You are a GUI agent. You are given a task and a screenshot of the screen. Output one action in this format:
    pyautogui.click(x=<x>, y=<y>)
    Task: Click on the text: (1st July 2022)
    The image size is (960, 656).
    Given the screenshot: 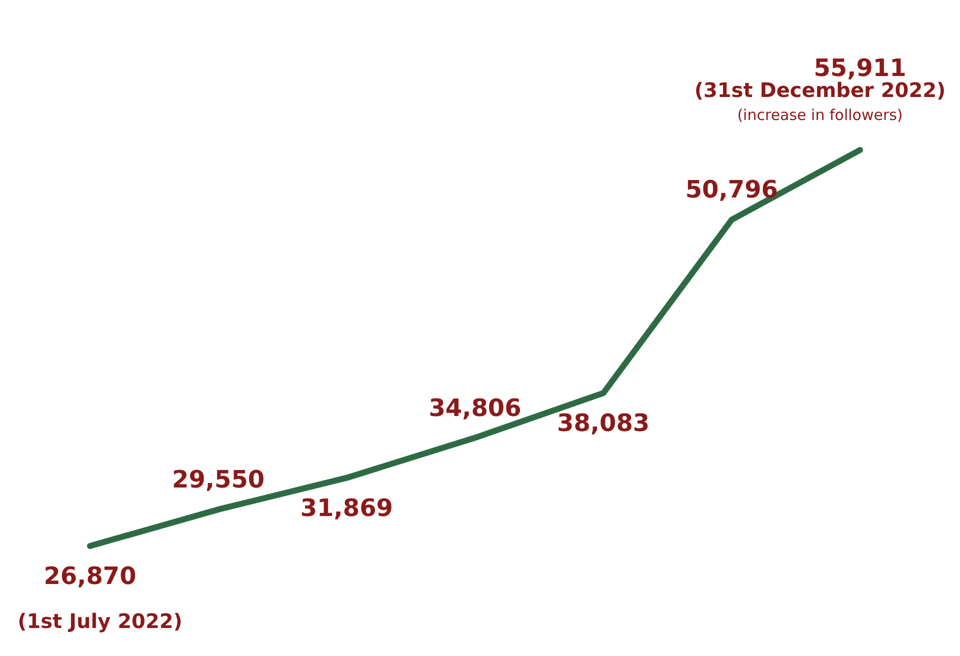 What is the action you would take?
    pyautogui.click(x=100, y=621)
    